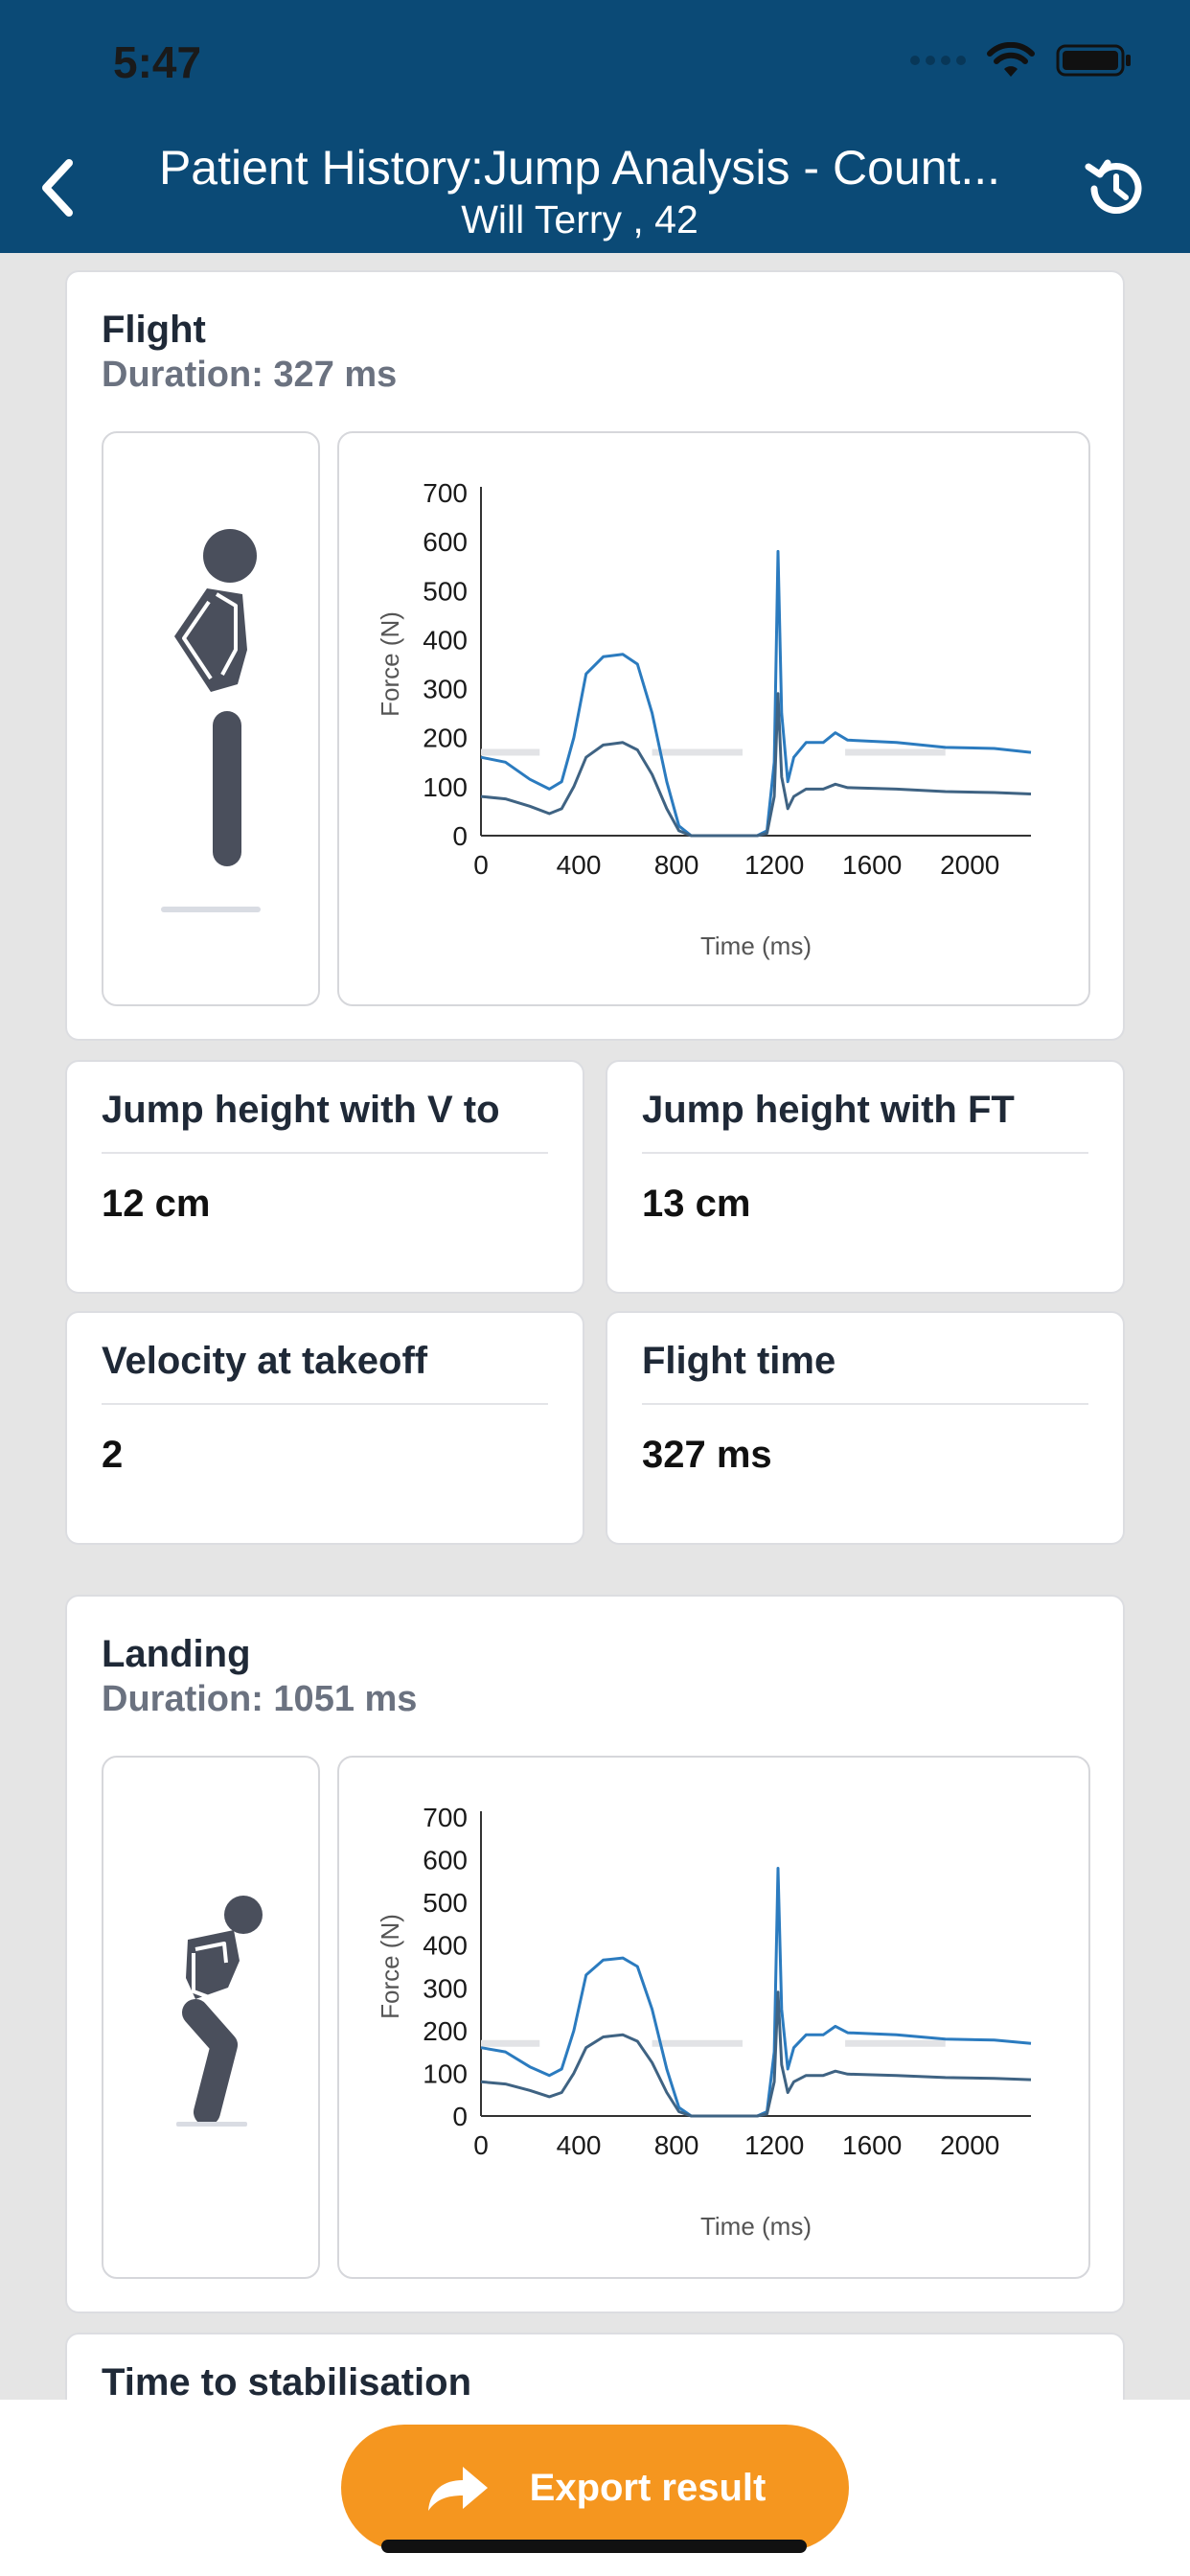 This screenshot has width=1190, height=2576. Describe the element at coordinates (177, 1654) in the screenshot. I see `phase-title: Landing` at that location.